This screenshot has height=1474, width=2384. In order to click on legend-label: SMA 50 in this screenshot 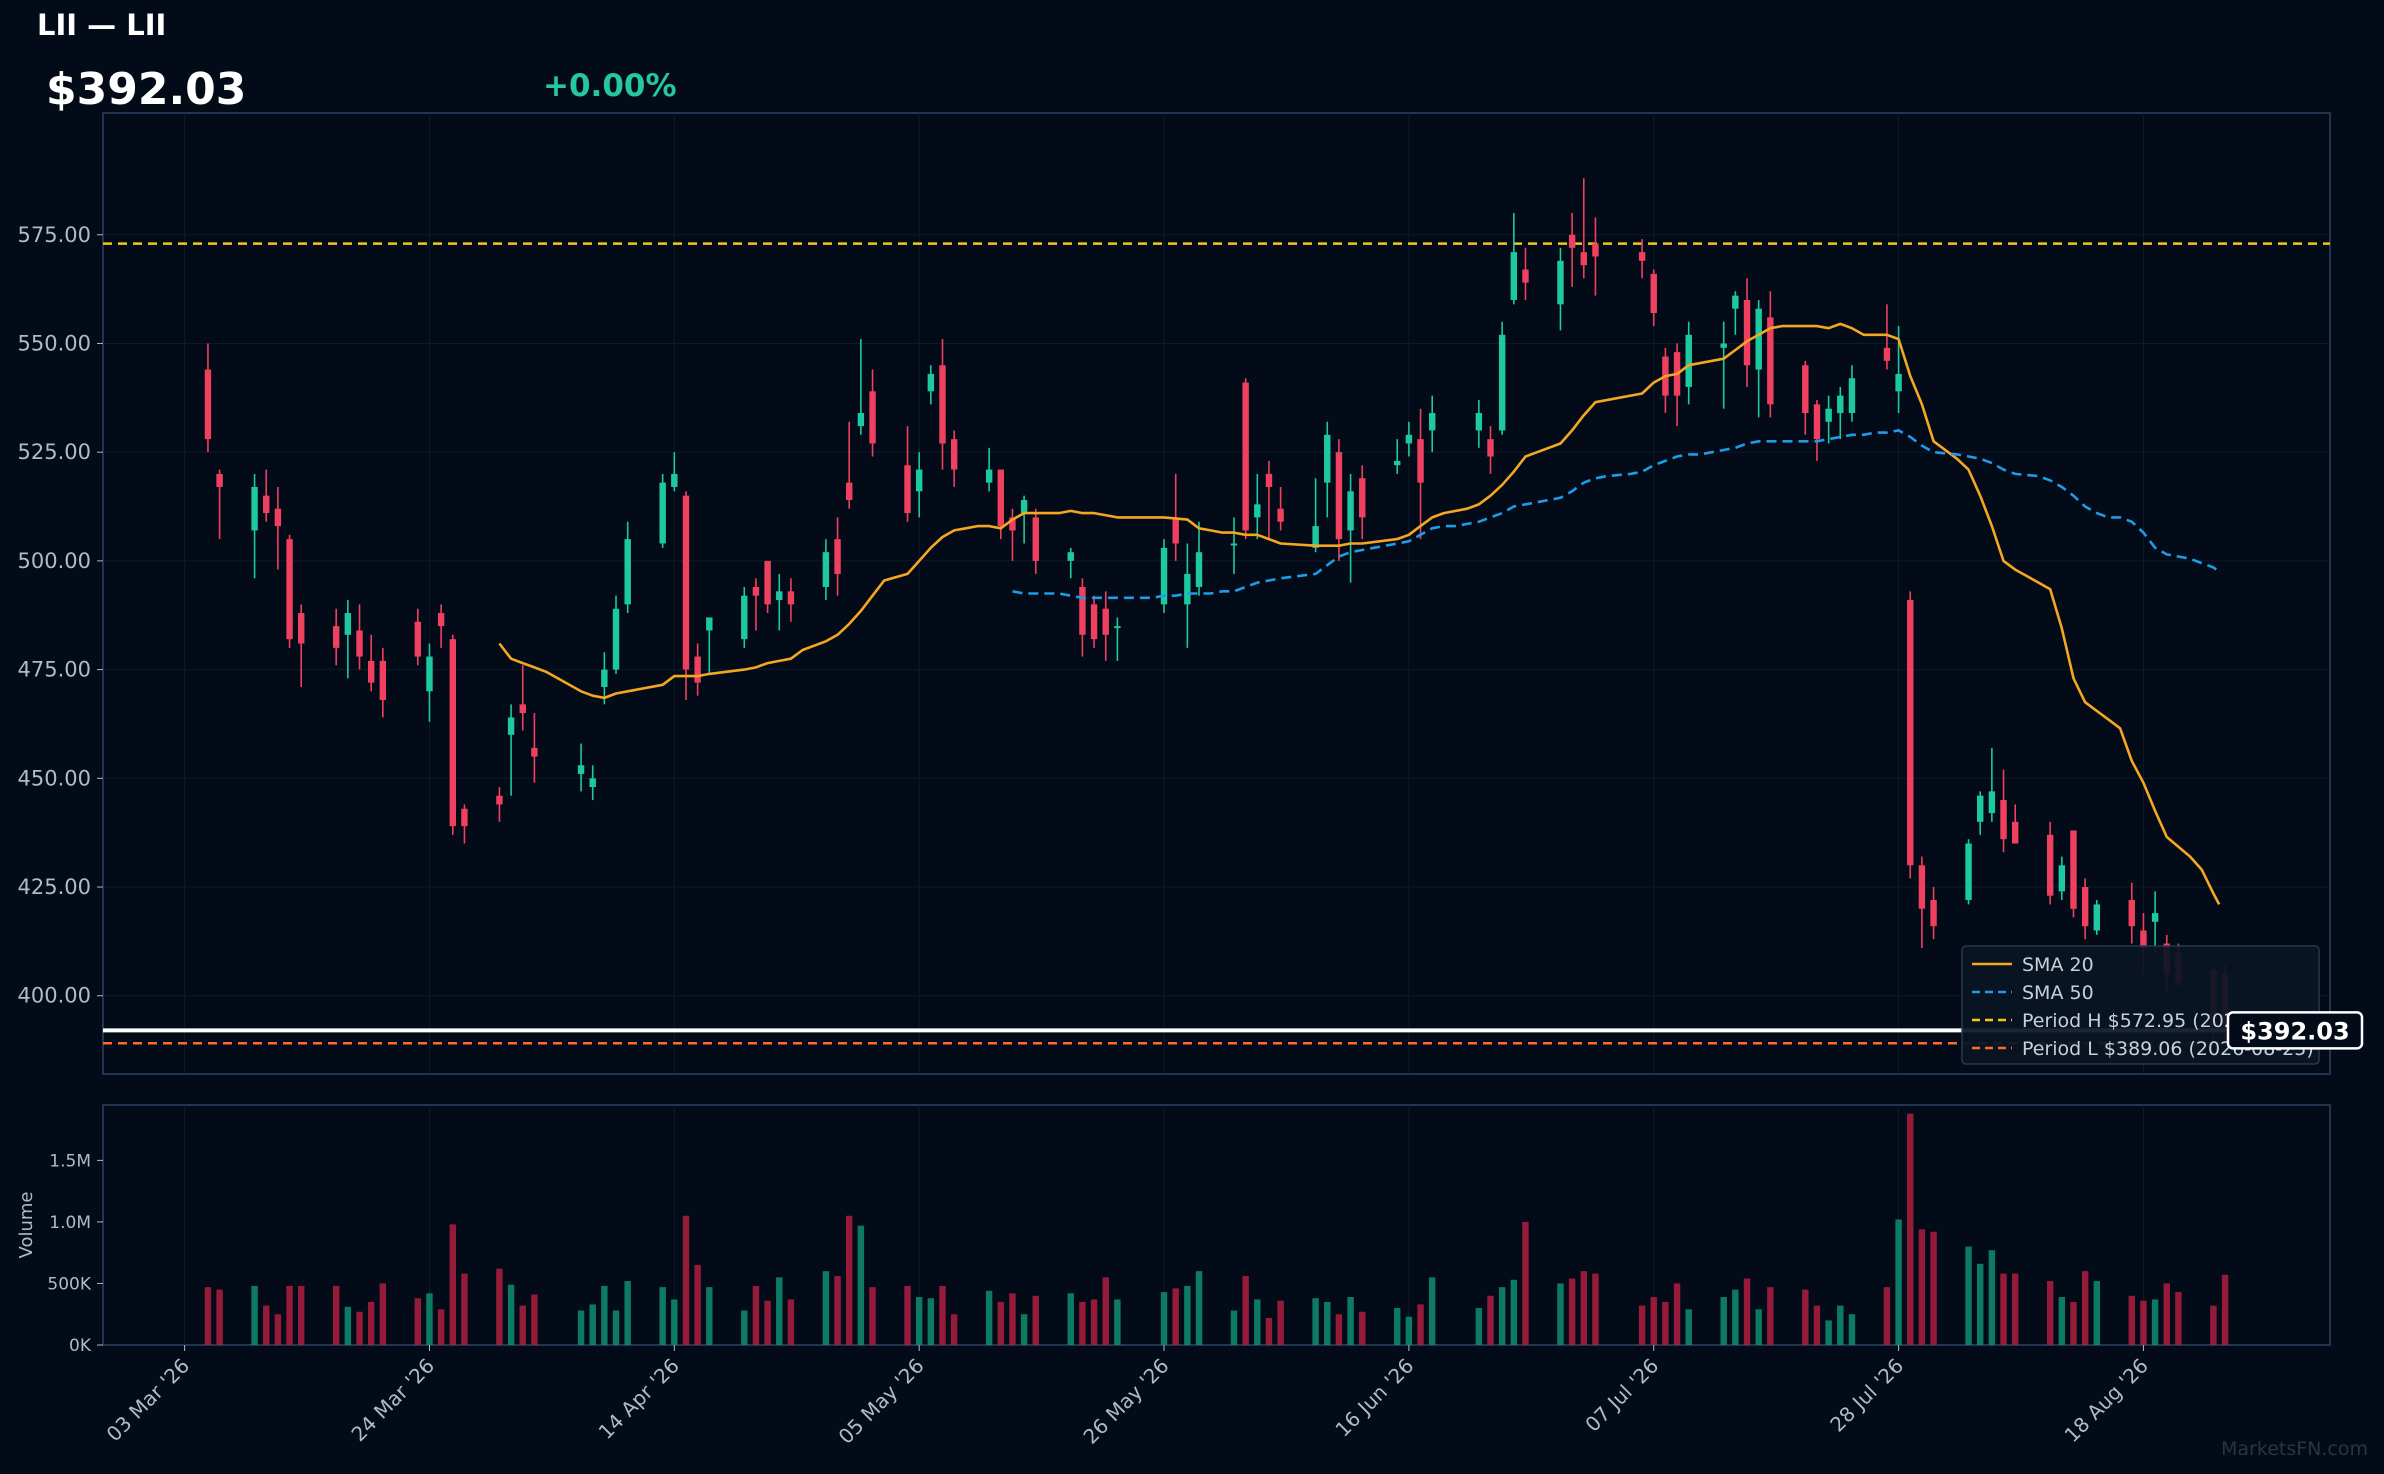, I will do `click(2058, 993)`.